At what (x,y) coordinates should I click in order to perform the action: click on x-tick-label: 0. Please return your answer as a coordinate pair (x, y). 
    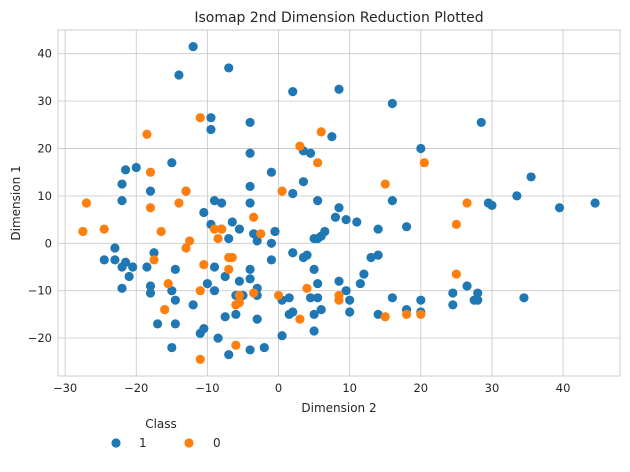
    Looking at the image, I should click on (278, 388).